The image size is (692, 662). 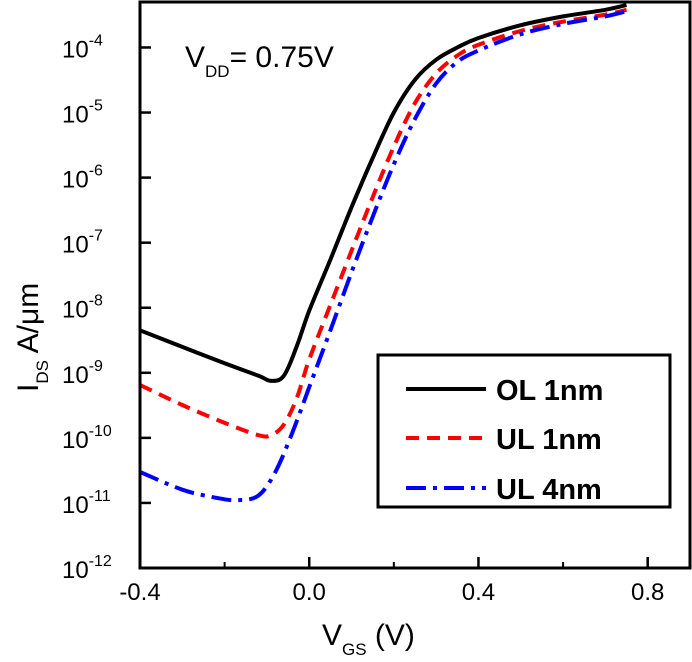 I want to click on x-tick-label: 0.4, so click(x=478, y=592).